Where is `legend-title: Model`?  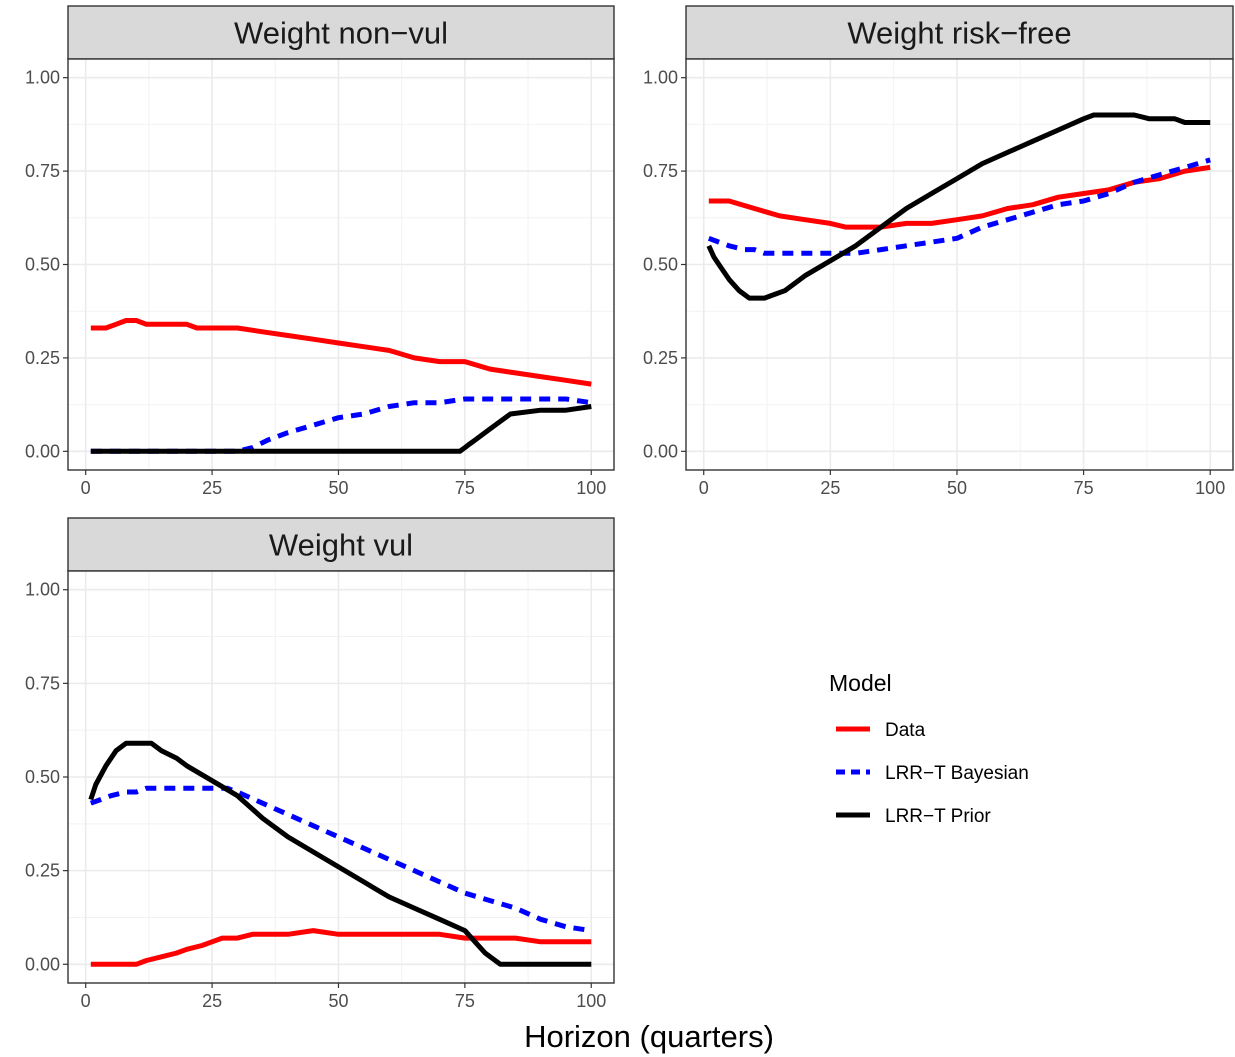
legend-title: Model is located at coordinates (860, 683).